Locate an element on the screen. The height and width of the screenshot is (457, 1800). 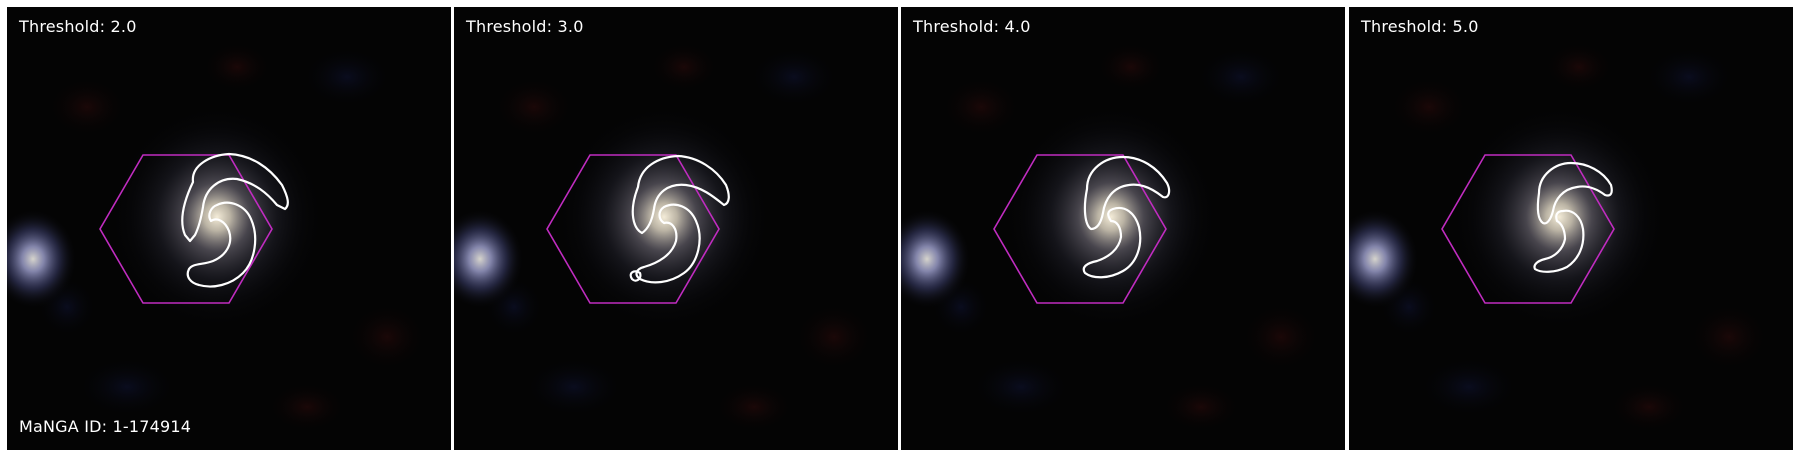
threshold-label: Threshold: 2.0 is located at coordinates (78, 26).